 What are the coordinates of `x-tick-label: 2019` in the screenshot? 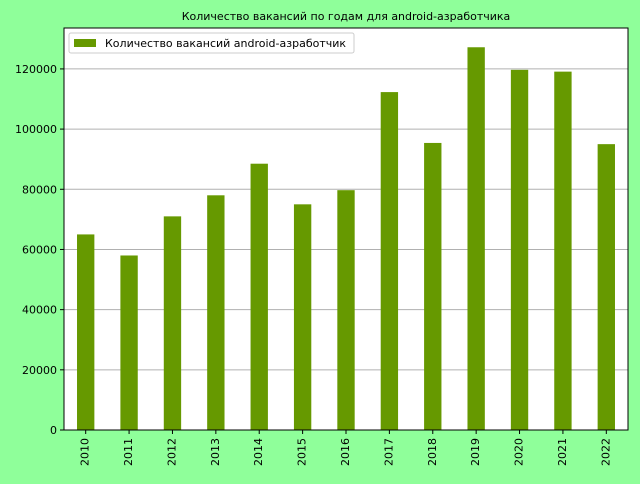 It's located at (475, 452).